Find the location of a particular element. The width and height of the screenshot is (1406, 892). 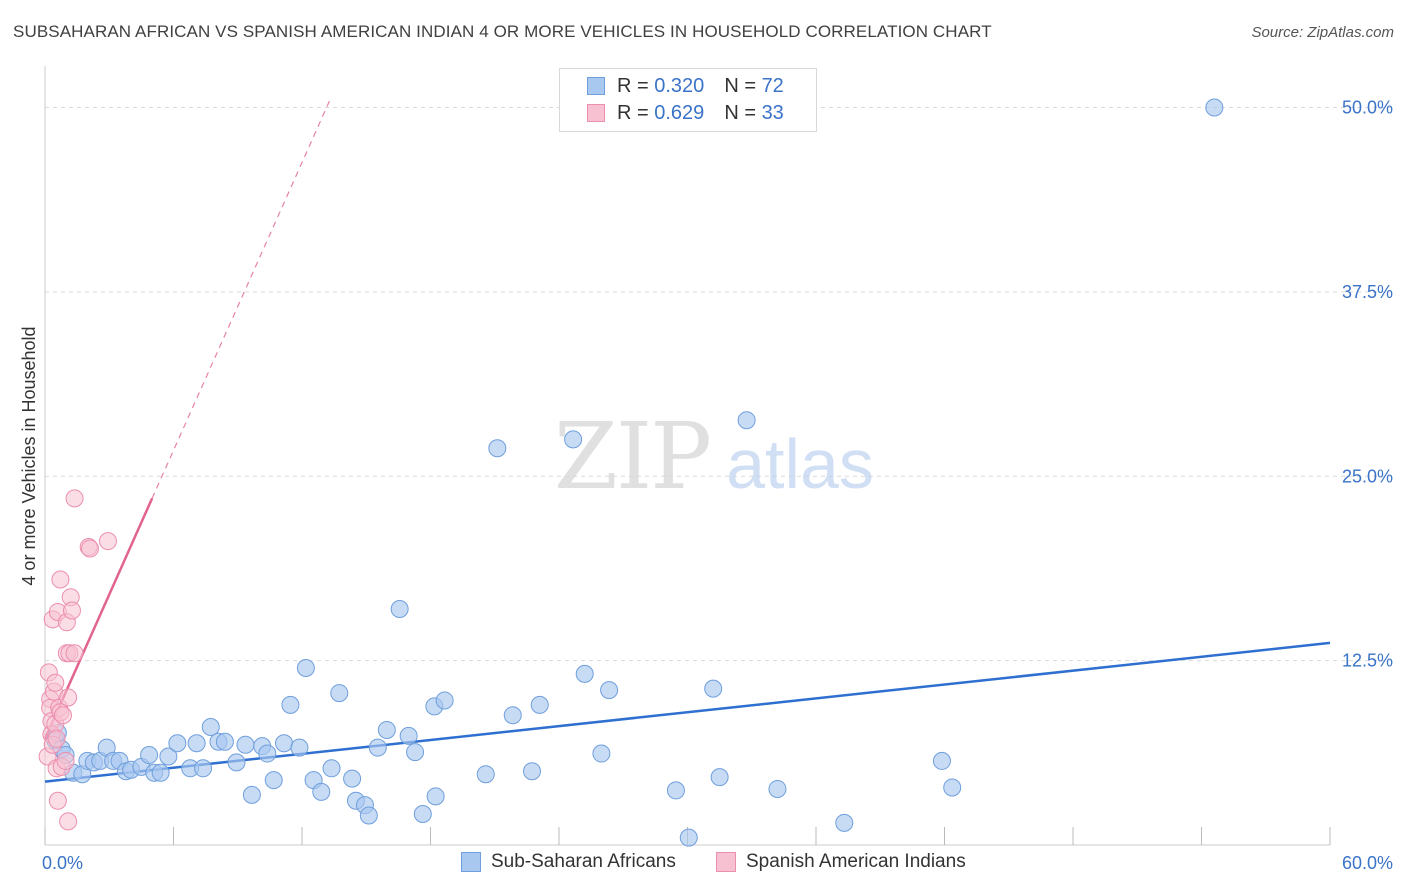

legend-n-value-pink: 33 is located at coordinates (772, 112).